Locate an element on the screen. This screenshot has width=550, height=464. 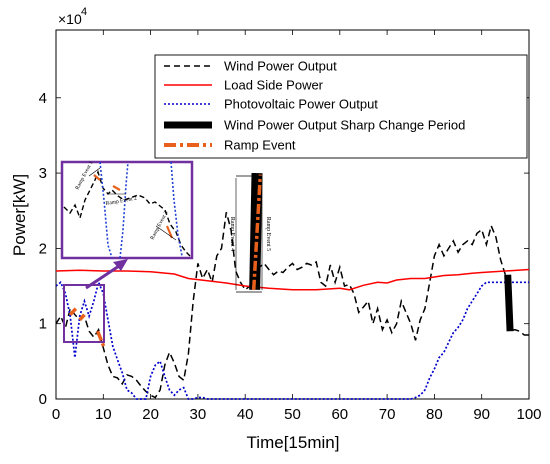
zoom-inset: Ramp Event 1 Ramp Event 2 Ramp Event 3 is located at coordinates (127, 210).